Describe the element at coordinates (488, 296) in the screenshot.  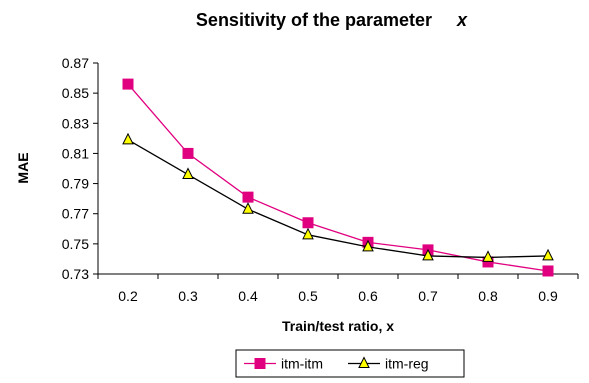
I see `x-tick-label: 0.8` at that location.